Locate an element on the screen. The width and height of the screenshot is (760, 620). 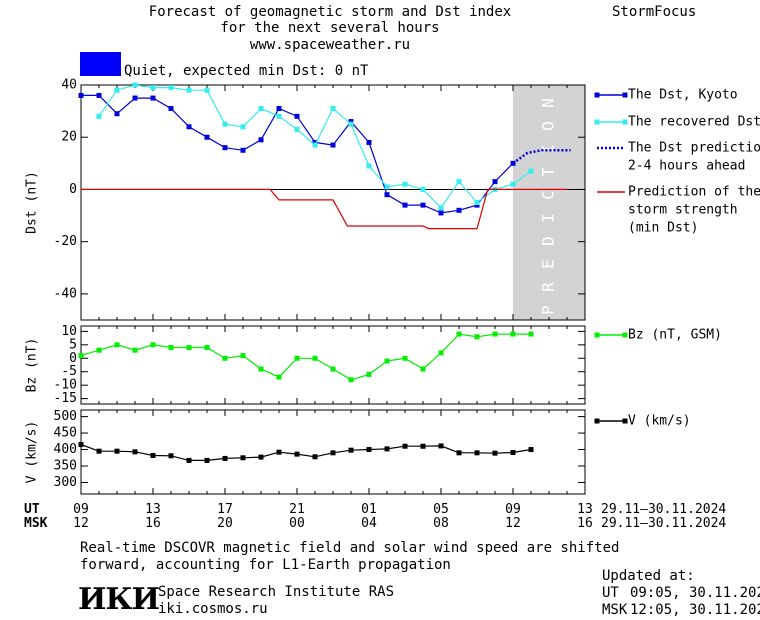
prediction-label-letter: C is located at coordinates (548, 195).